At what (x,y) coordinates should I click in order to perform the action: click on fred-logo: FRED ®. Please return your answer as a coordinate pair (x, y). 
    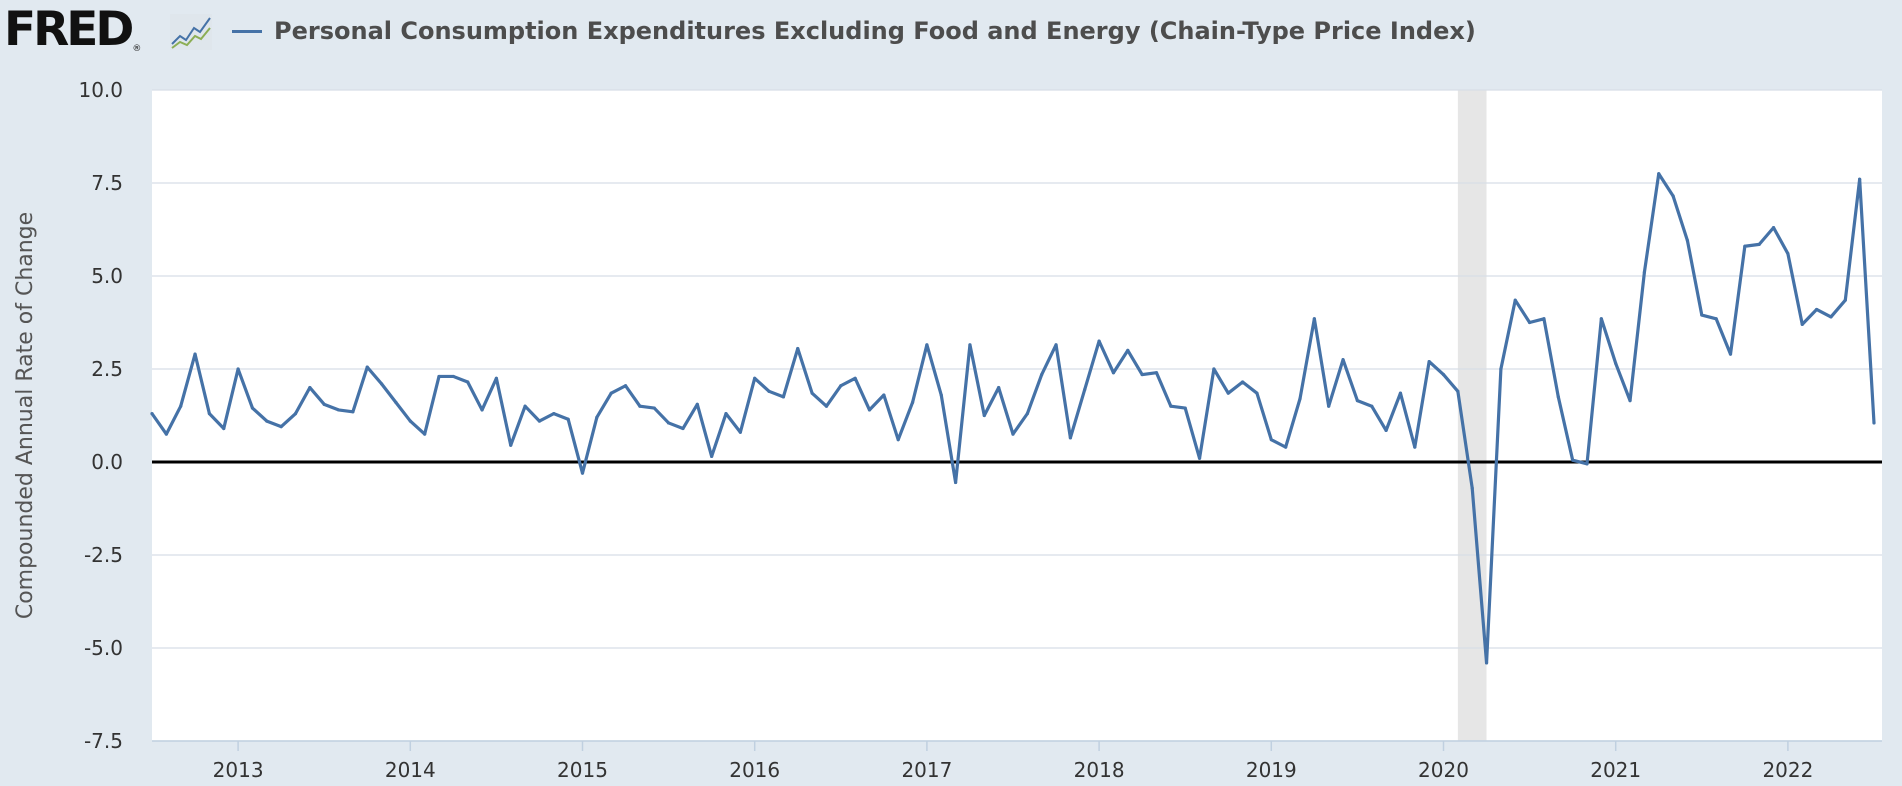
    Looking at the image, I should click on (72, 30).